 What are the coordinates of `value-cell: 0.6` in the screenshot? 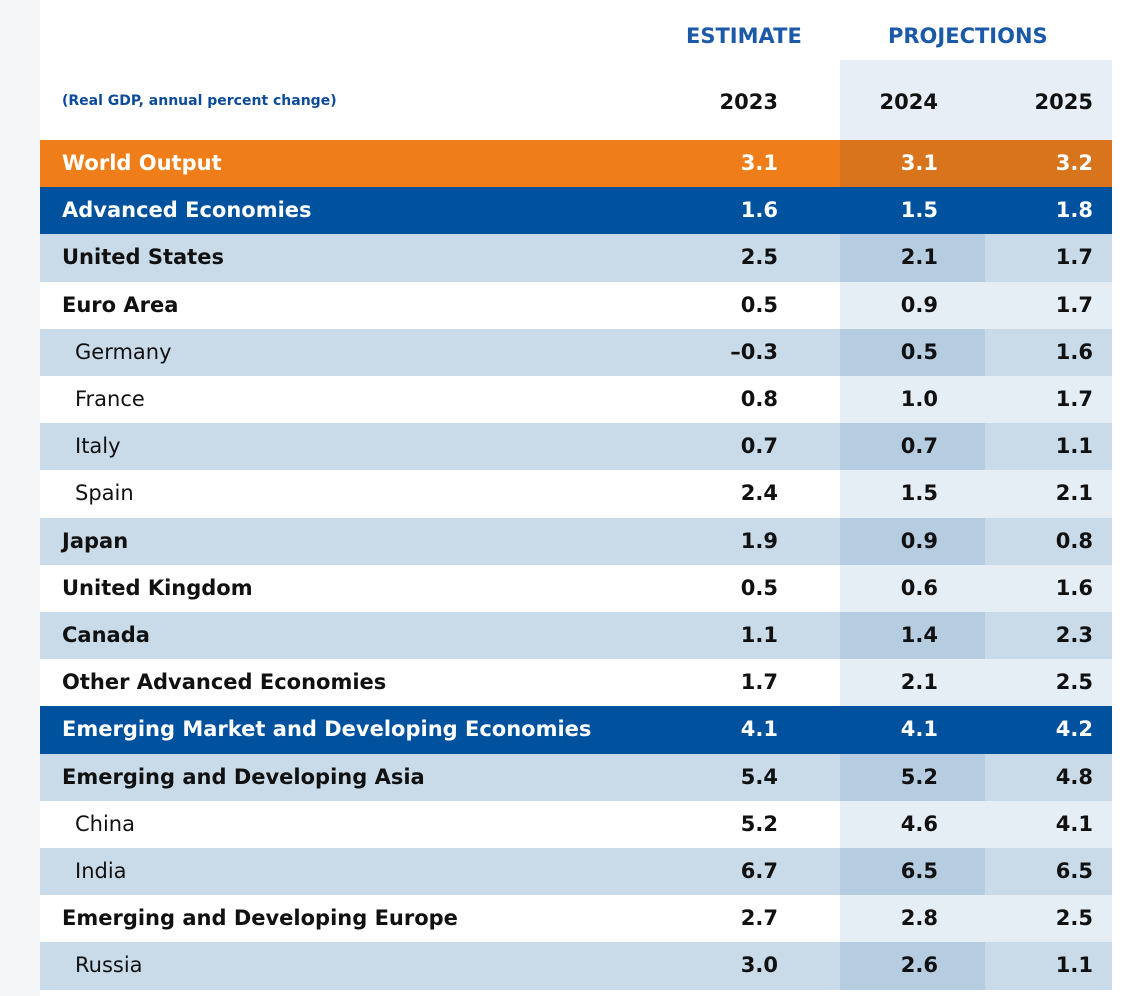 It's located at (919, 587).